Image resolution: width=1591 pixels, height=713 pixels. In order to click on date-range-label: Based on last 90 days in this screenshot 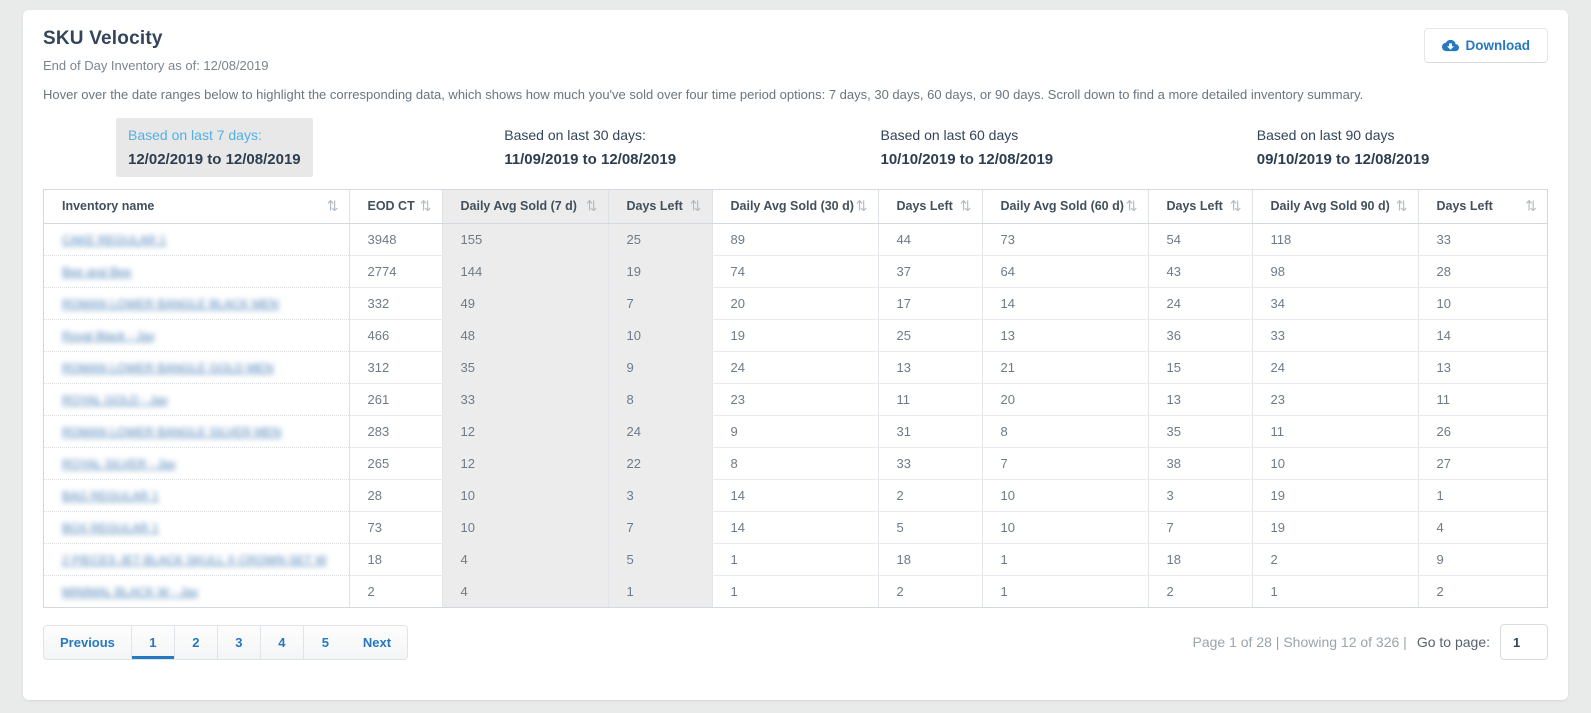, I will do `click(1325, 135)`.